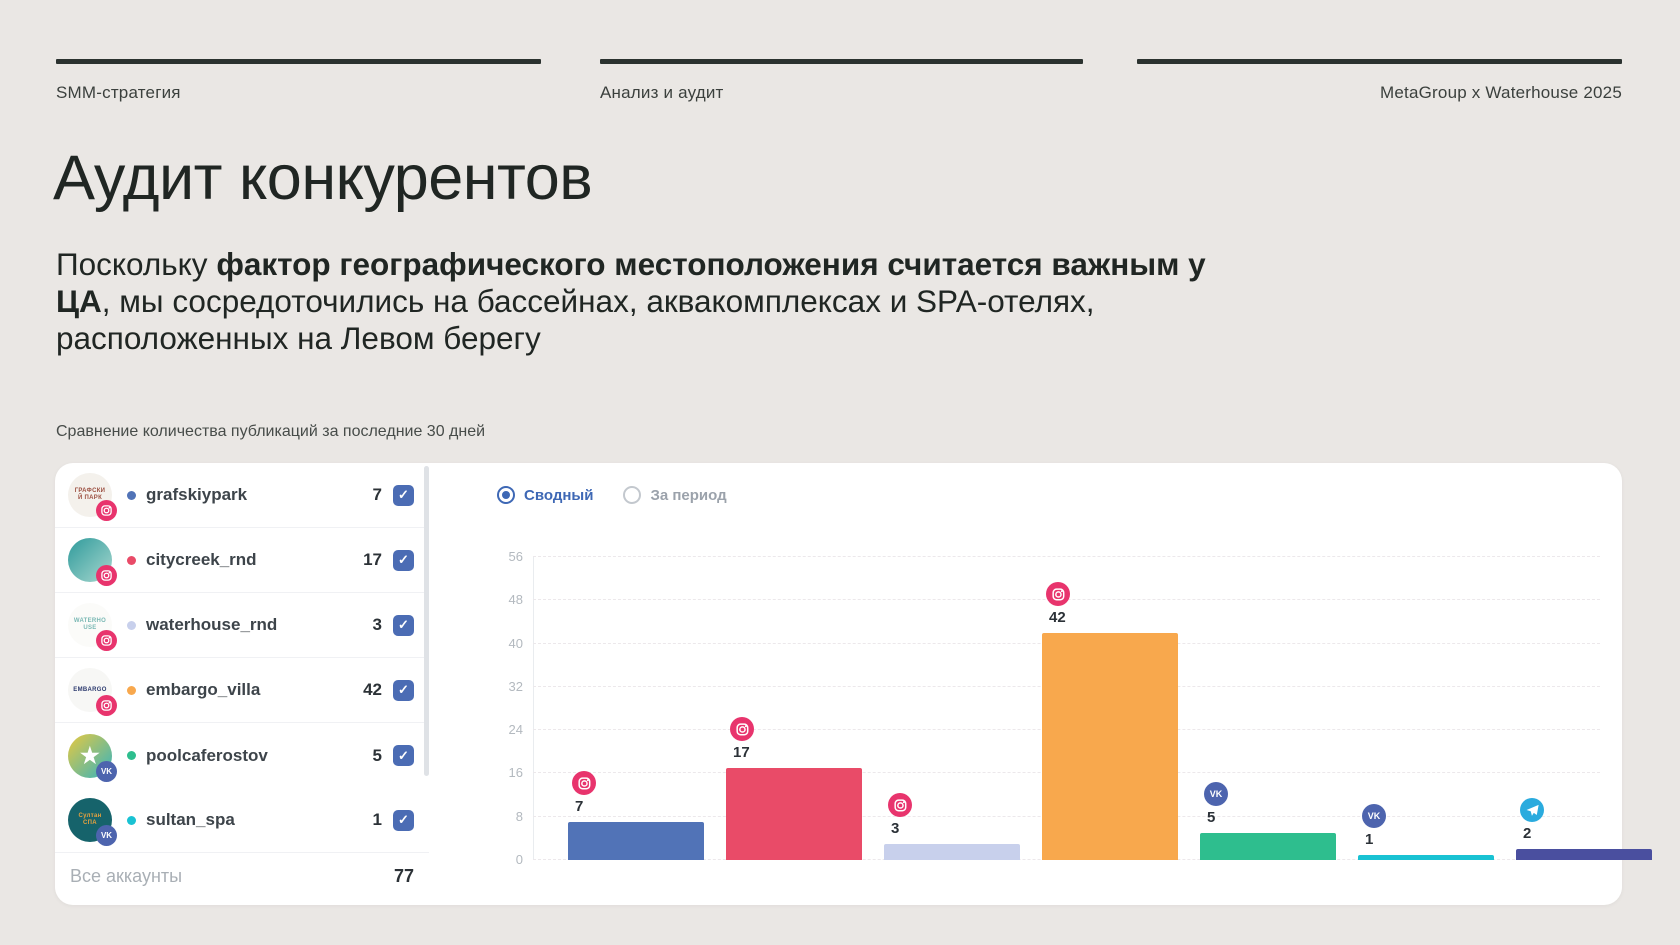 Image resolution: width=1680 pixels, height=945 pixels. What do you see at coordinates (377, 624) in the screenshot?
I see `account-post-count: 3` at bounding box center [377, 624].